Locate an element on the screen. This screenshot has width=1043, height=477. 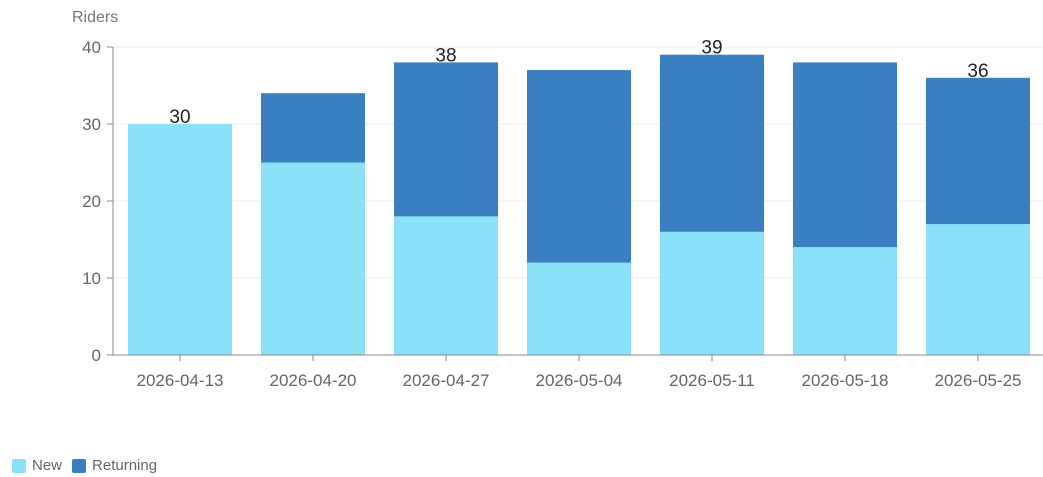
data-label-total: 38 is located at coordinates (445, 55).